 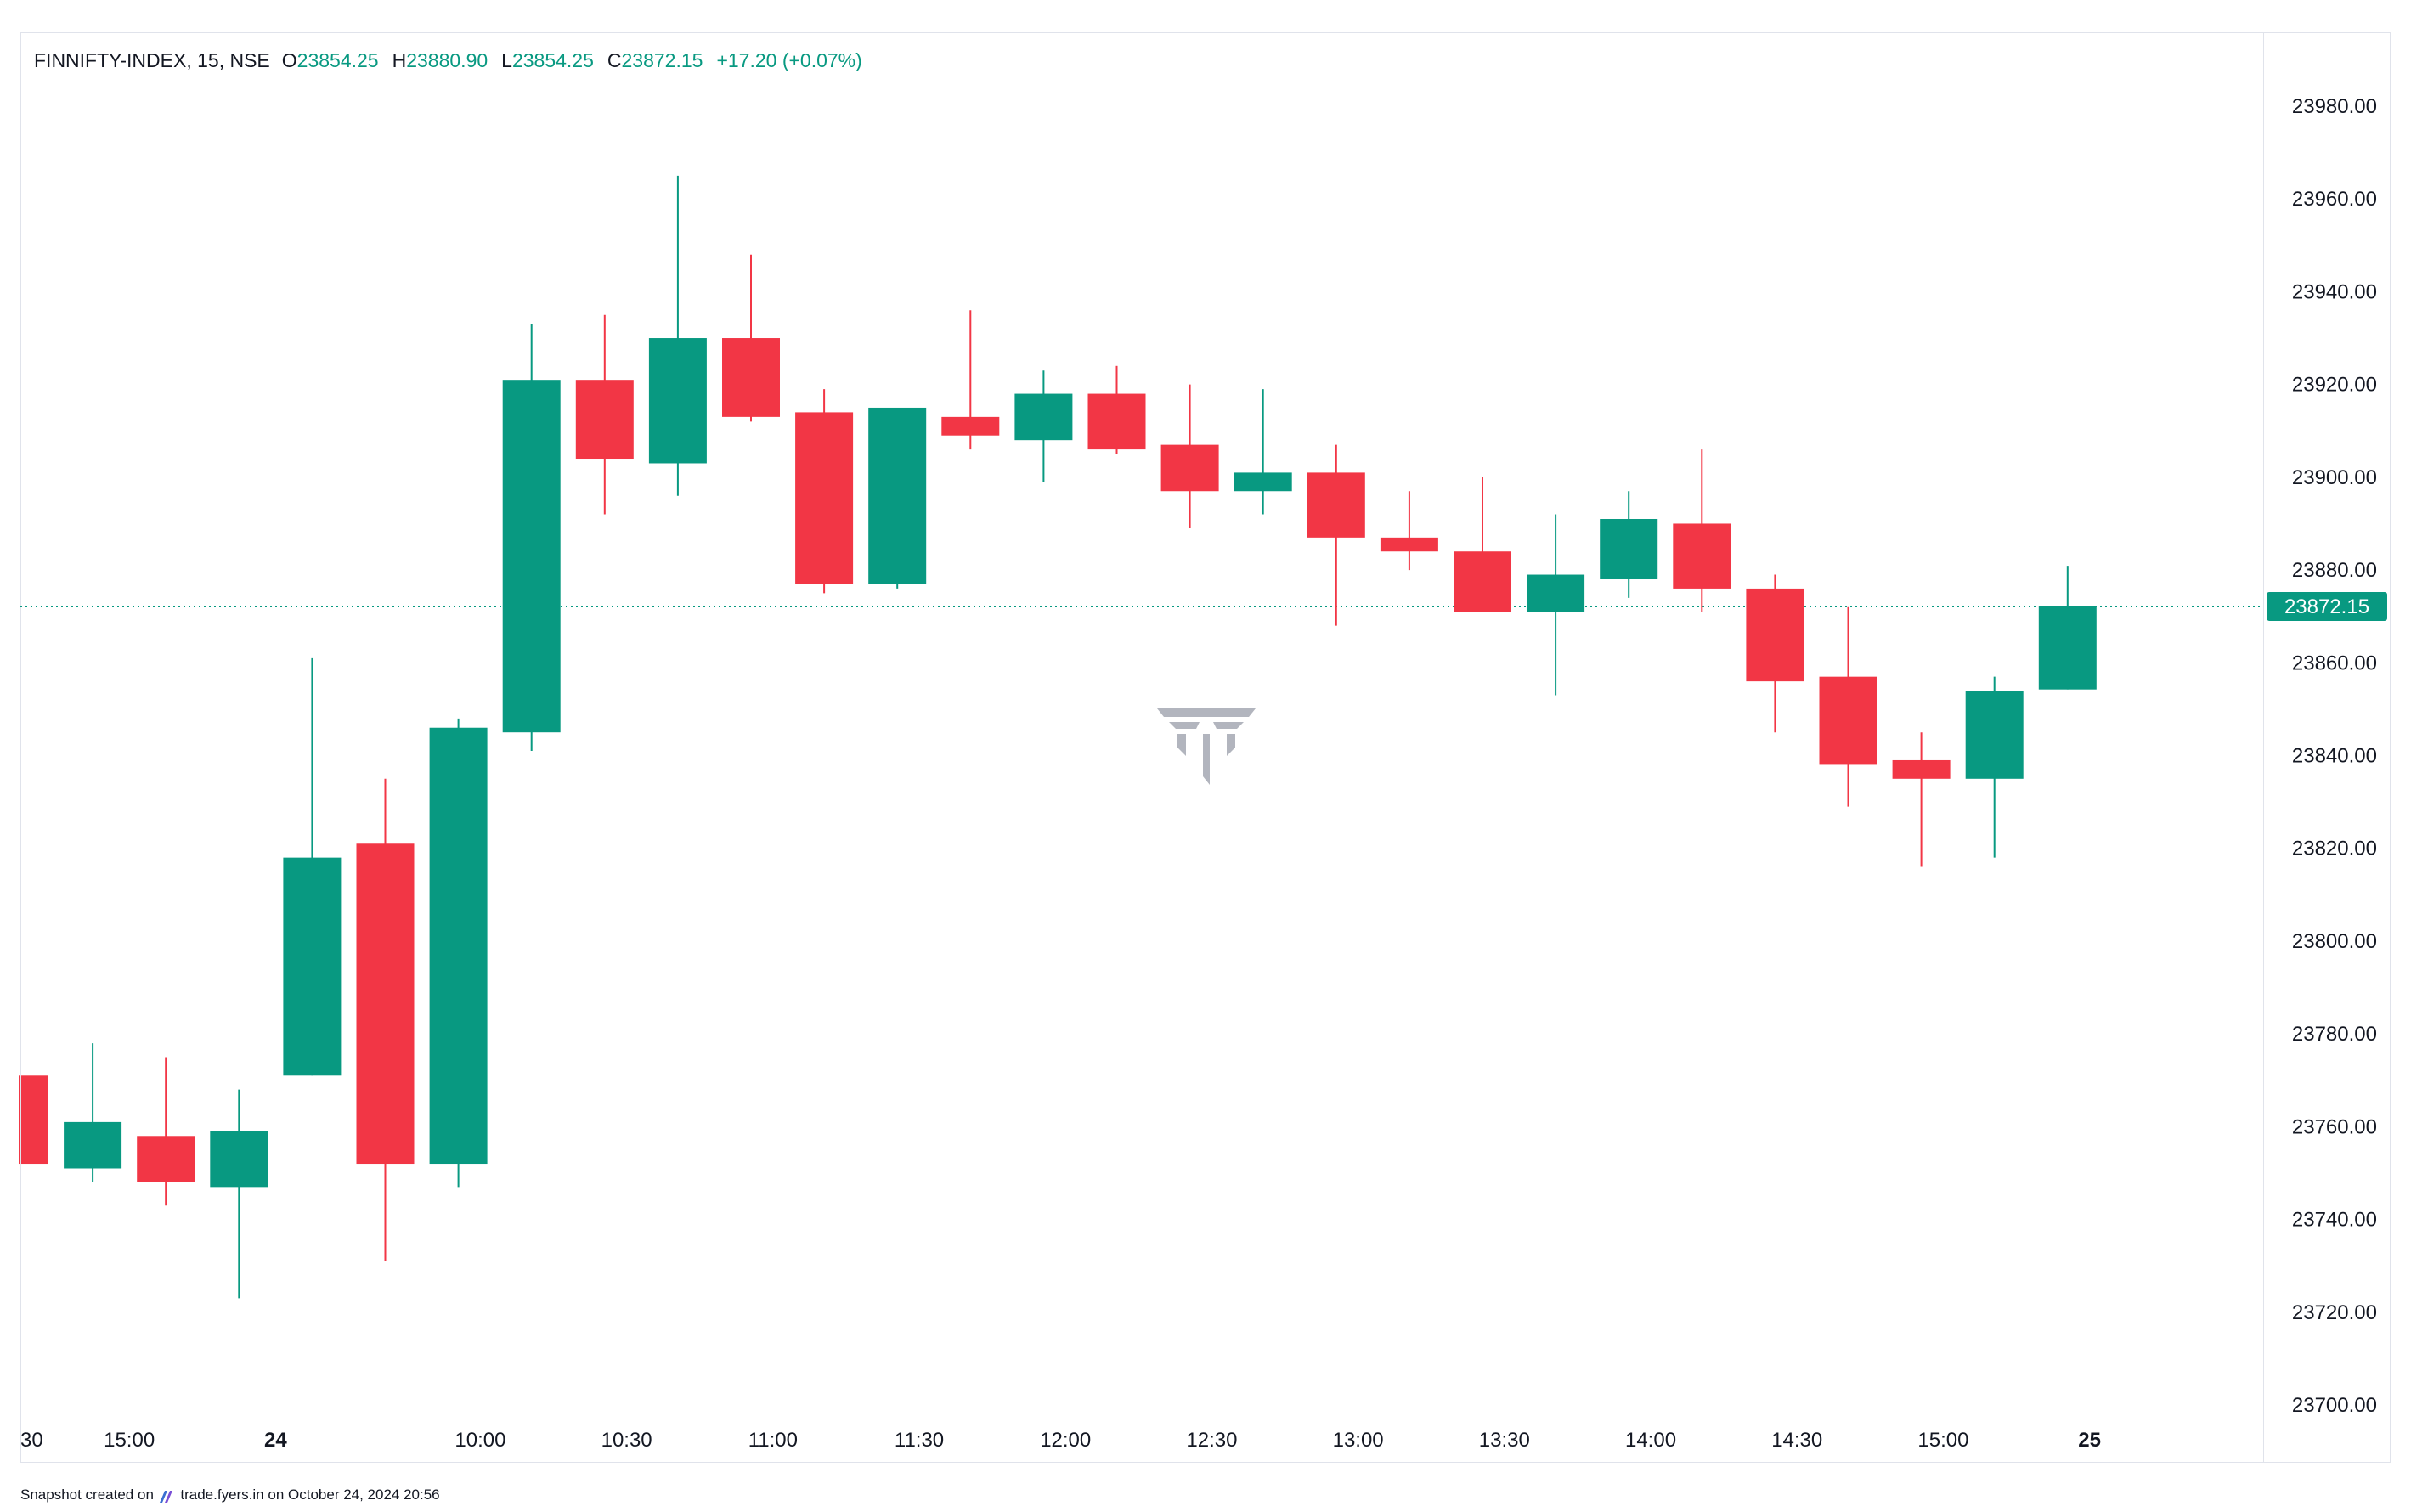 What do you see at coordinates (919, 1440) in the screenshot?
I see `x-tick-label: 11:30` at bounding box center [919, 1440].